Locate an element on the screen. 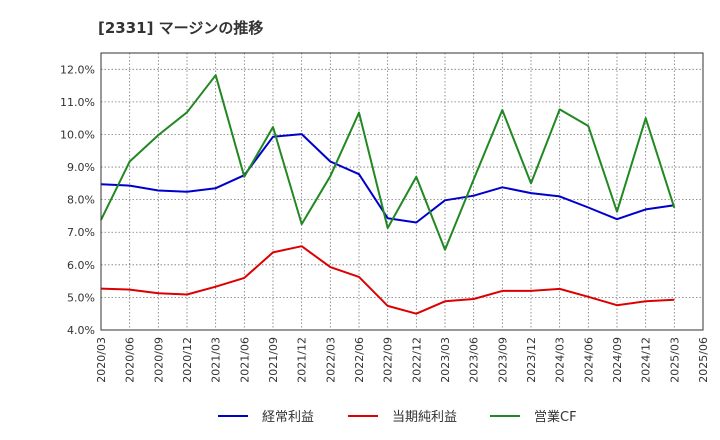  legend-label: 営業CF is located at coordinates (555, 417).